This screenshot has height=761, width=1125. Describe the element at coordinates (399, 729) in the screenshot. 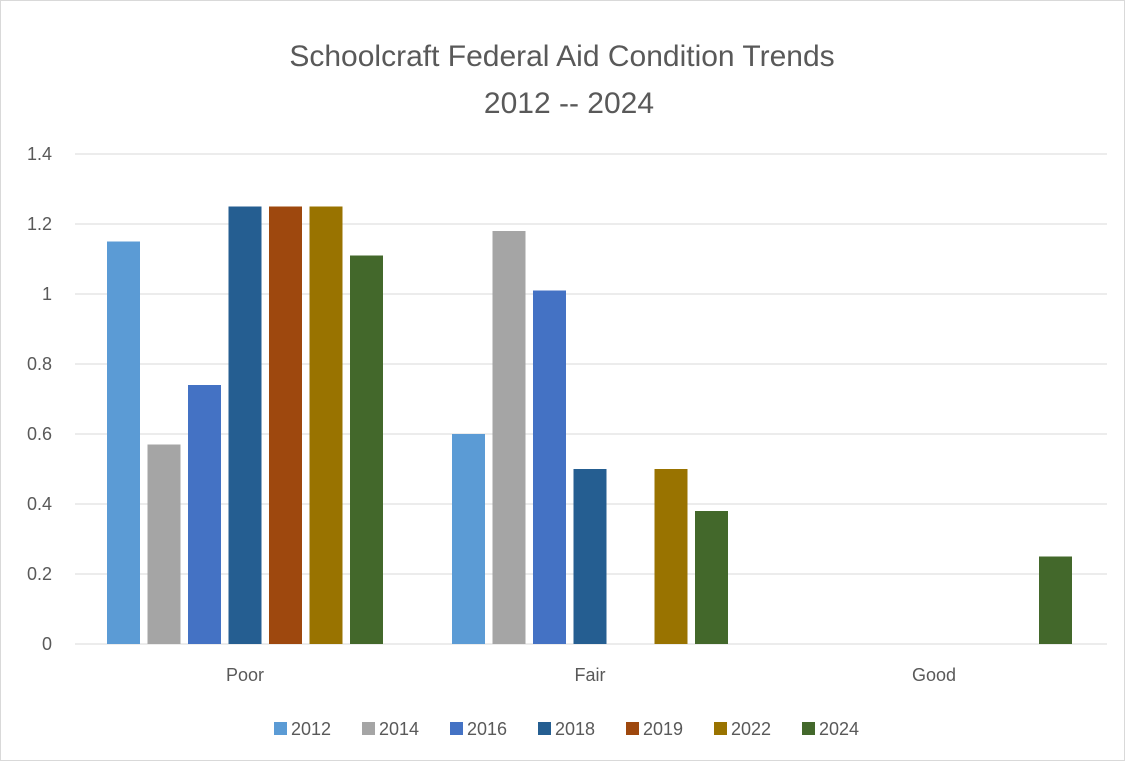

I see `legend-label-2014: 2014` at that location.